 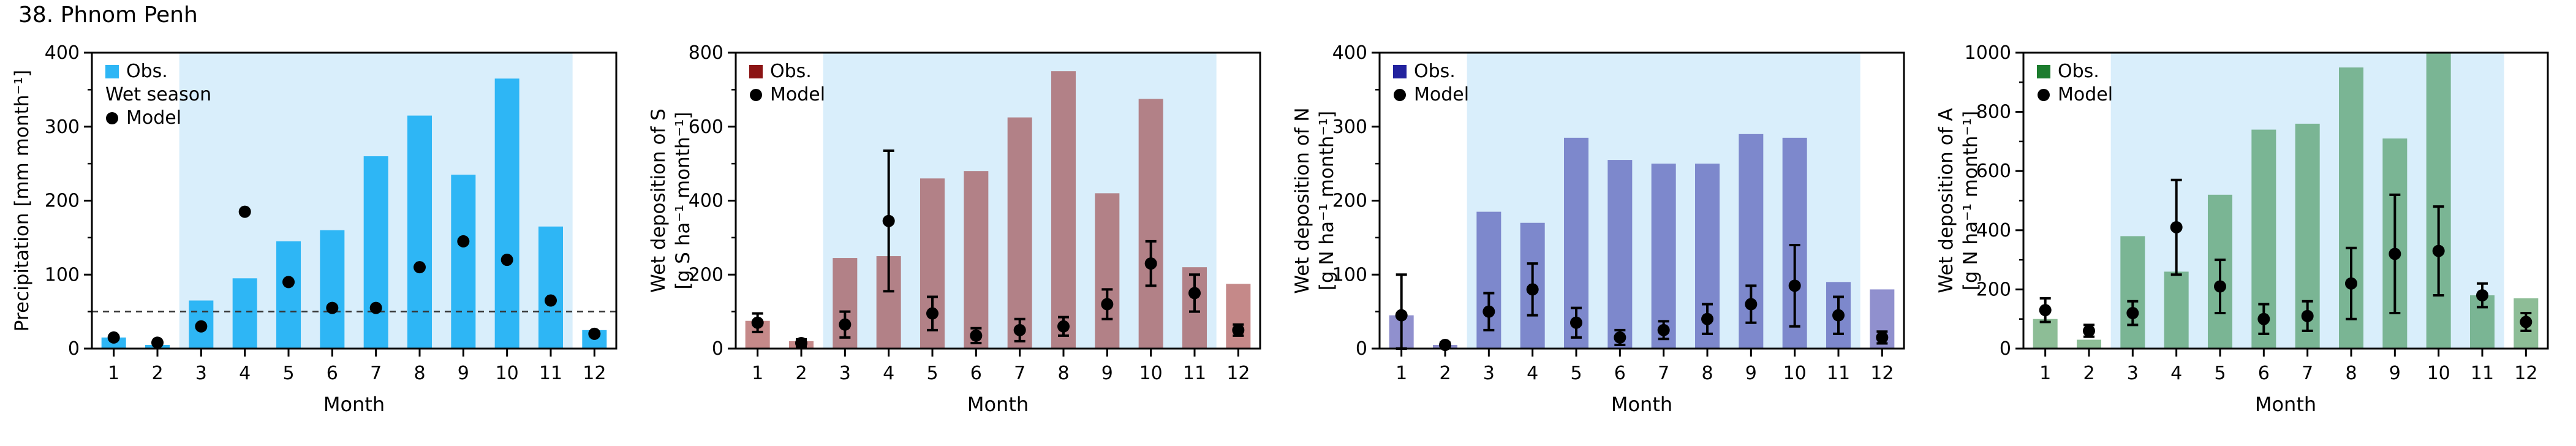 What do you see at coordinates (1971, 200) in the screenshot?
I see `y-axis-title: [g N ha⁻¹ month⁻¹]` at bounding box center [1971, 200].